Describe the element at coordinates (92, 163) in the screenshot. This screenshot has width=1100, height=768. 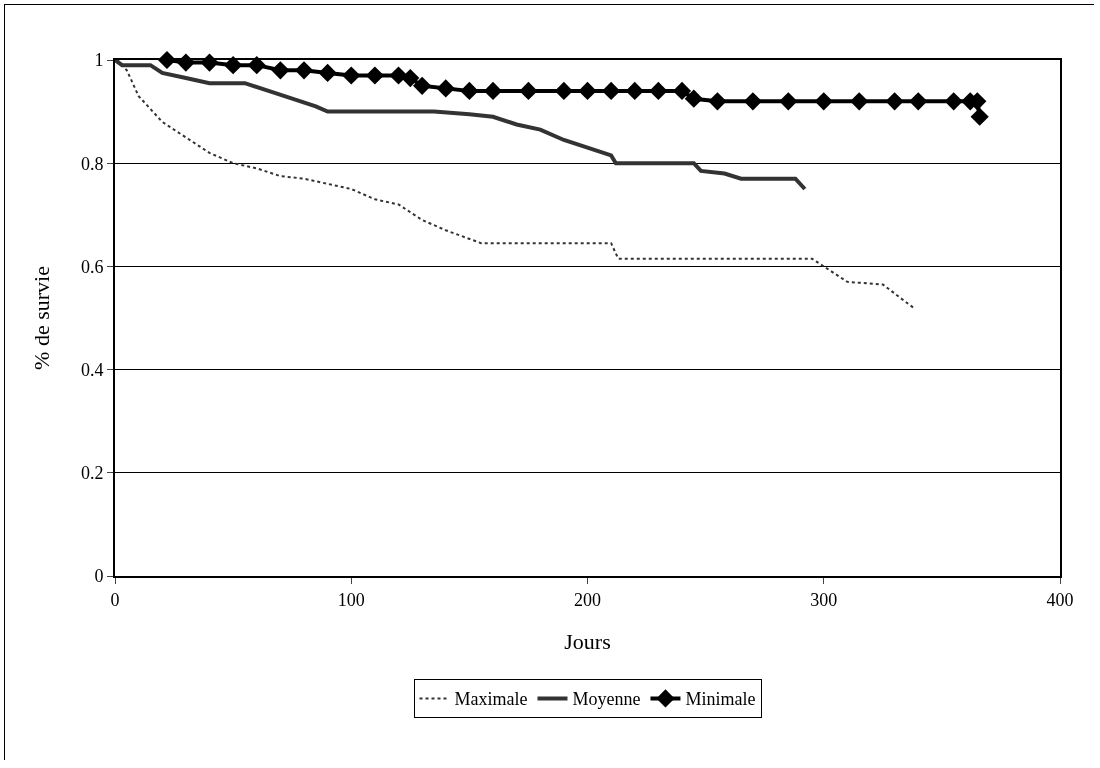
I see `y-tick-label: 0.8` at that location.